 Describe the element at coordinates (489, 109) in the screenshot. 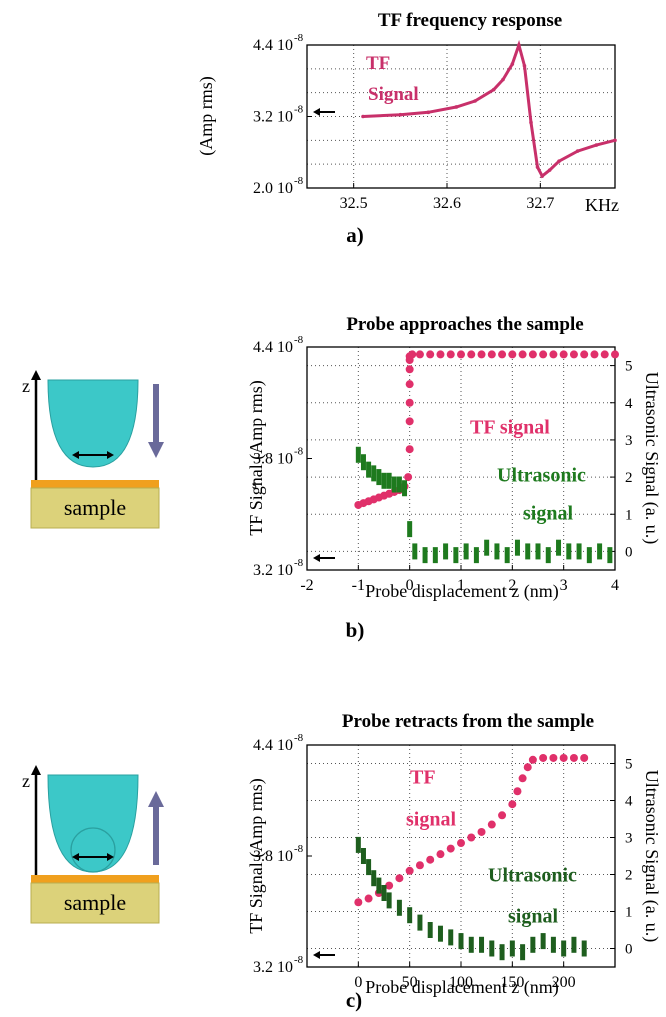

I see `series-tf-signal: TF Signal` at that location.